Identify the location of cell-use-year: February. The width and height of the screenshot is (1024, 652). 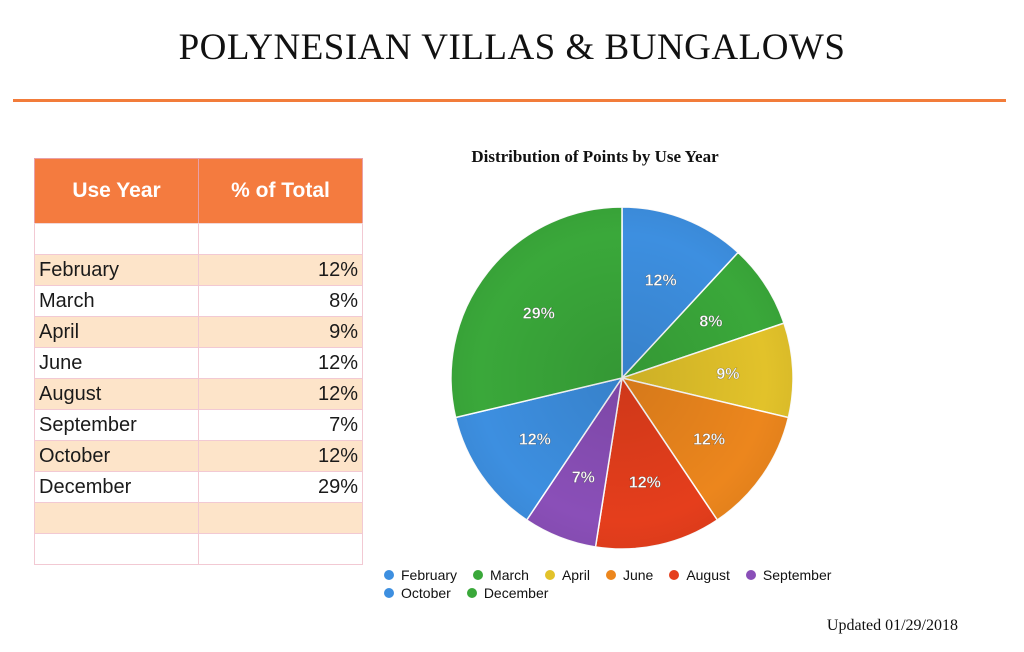
(116, 270).